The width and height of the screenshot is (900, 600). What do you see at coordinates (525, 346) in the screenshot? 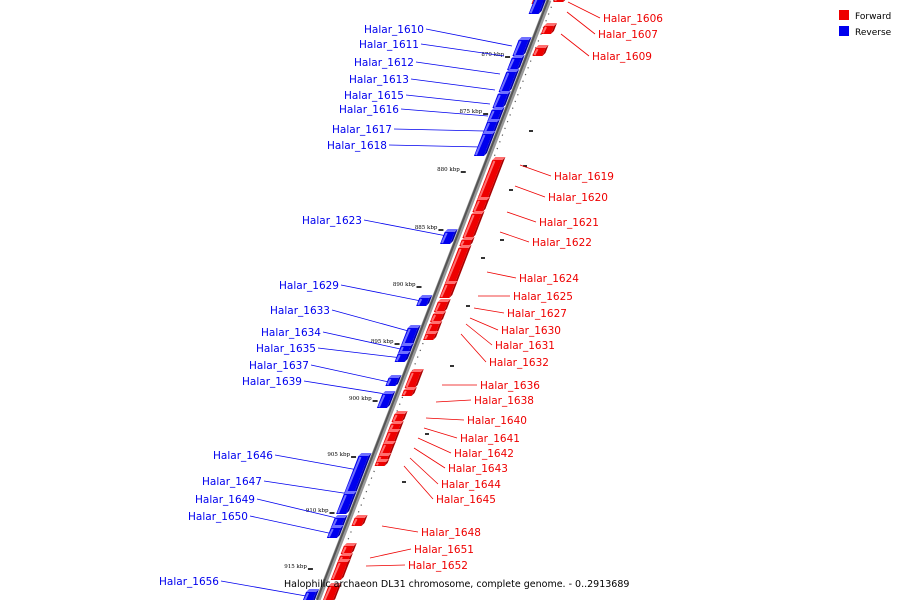
I see `gene-label-halar-1631: Halar_1631` at bounding box center [525, 346].